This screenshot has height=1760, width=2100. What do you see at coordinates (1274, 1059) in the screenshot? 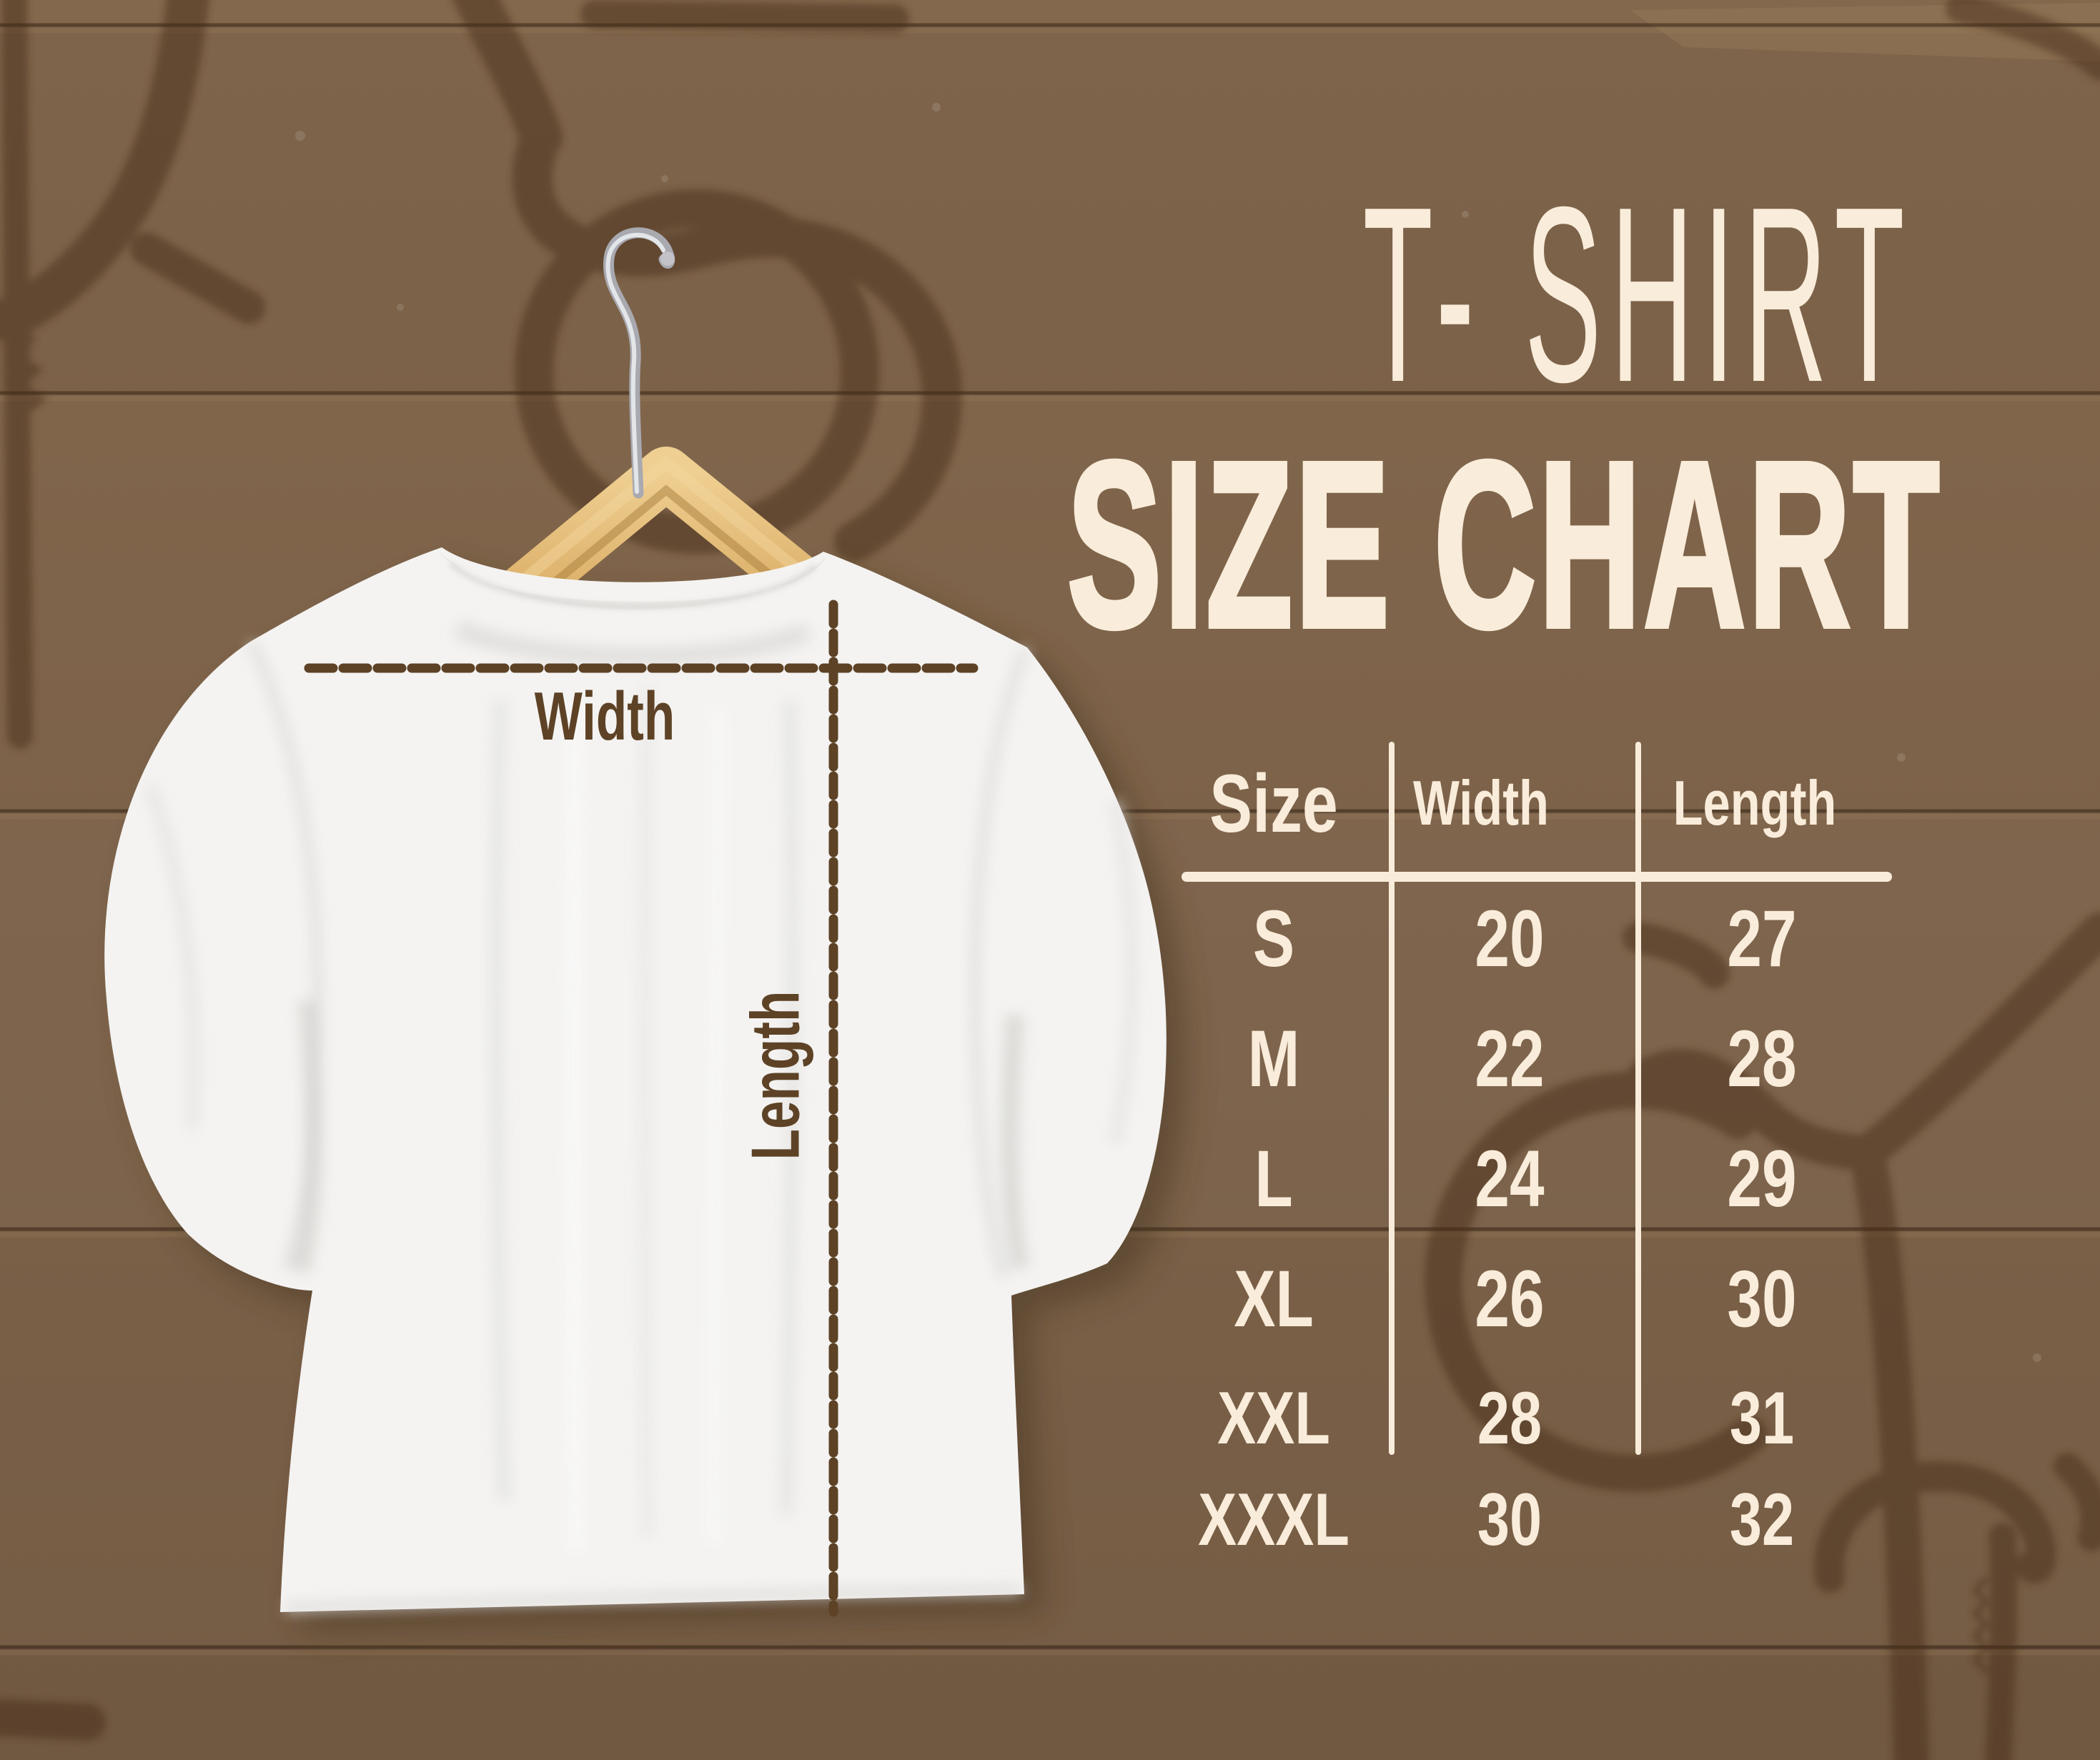
I see `cell-size-m: M` at bounding box center [1274, 1059].